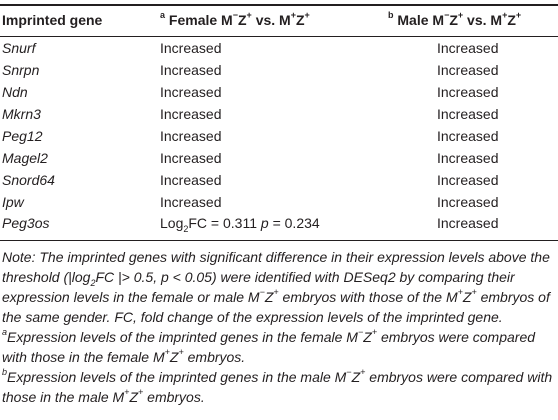 The image size is (558, 420). Describe the element at coordinates (21, 114) in the screenshot. I see `gene-name: Mkrn3` at that location.